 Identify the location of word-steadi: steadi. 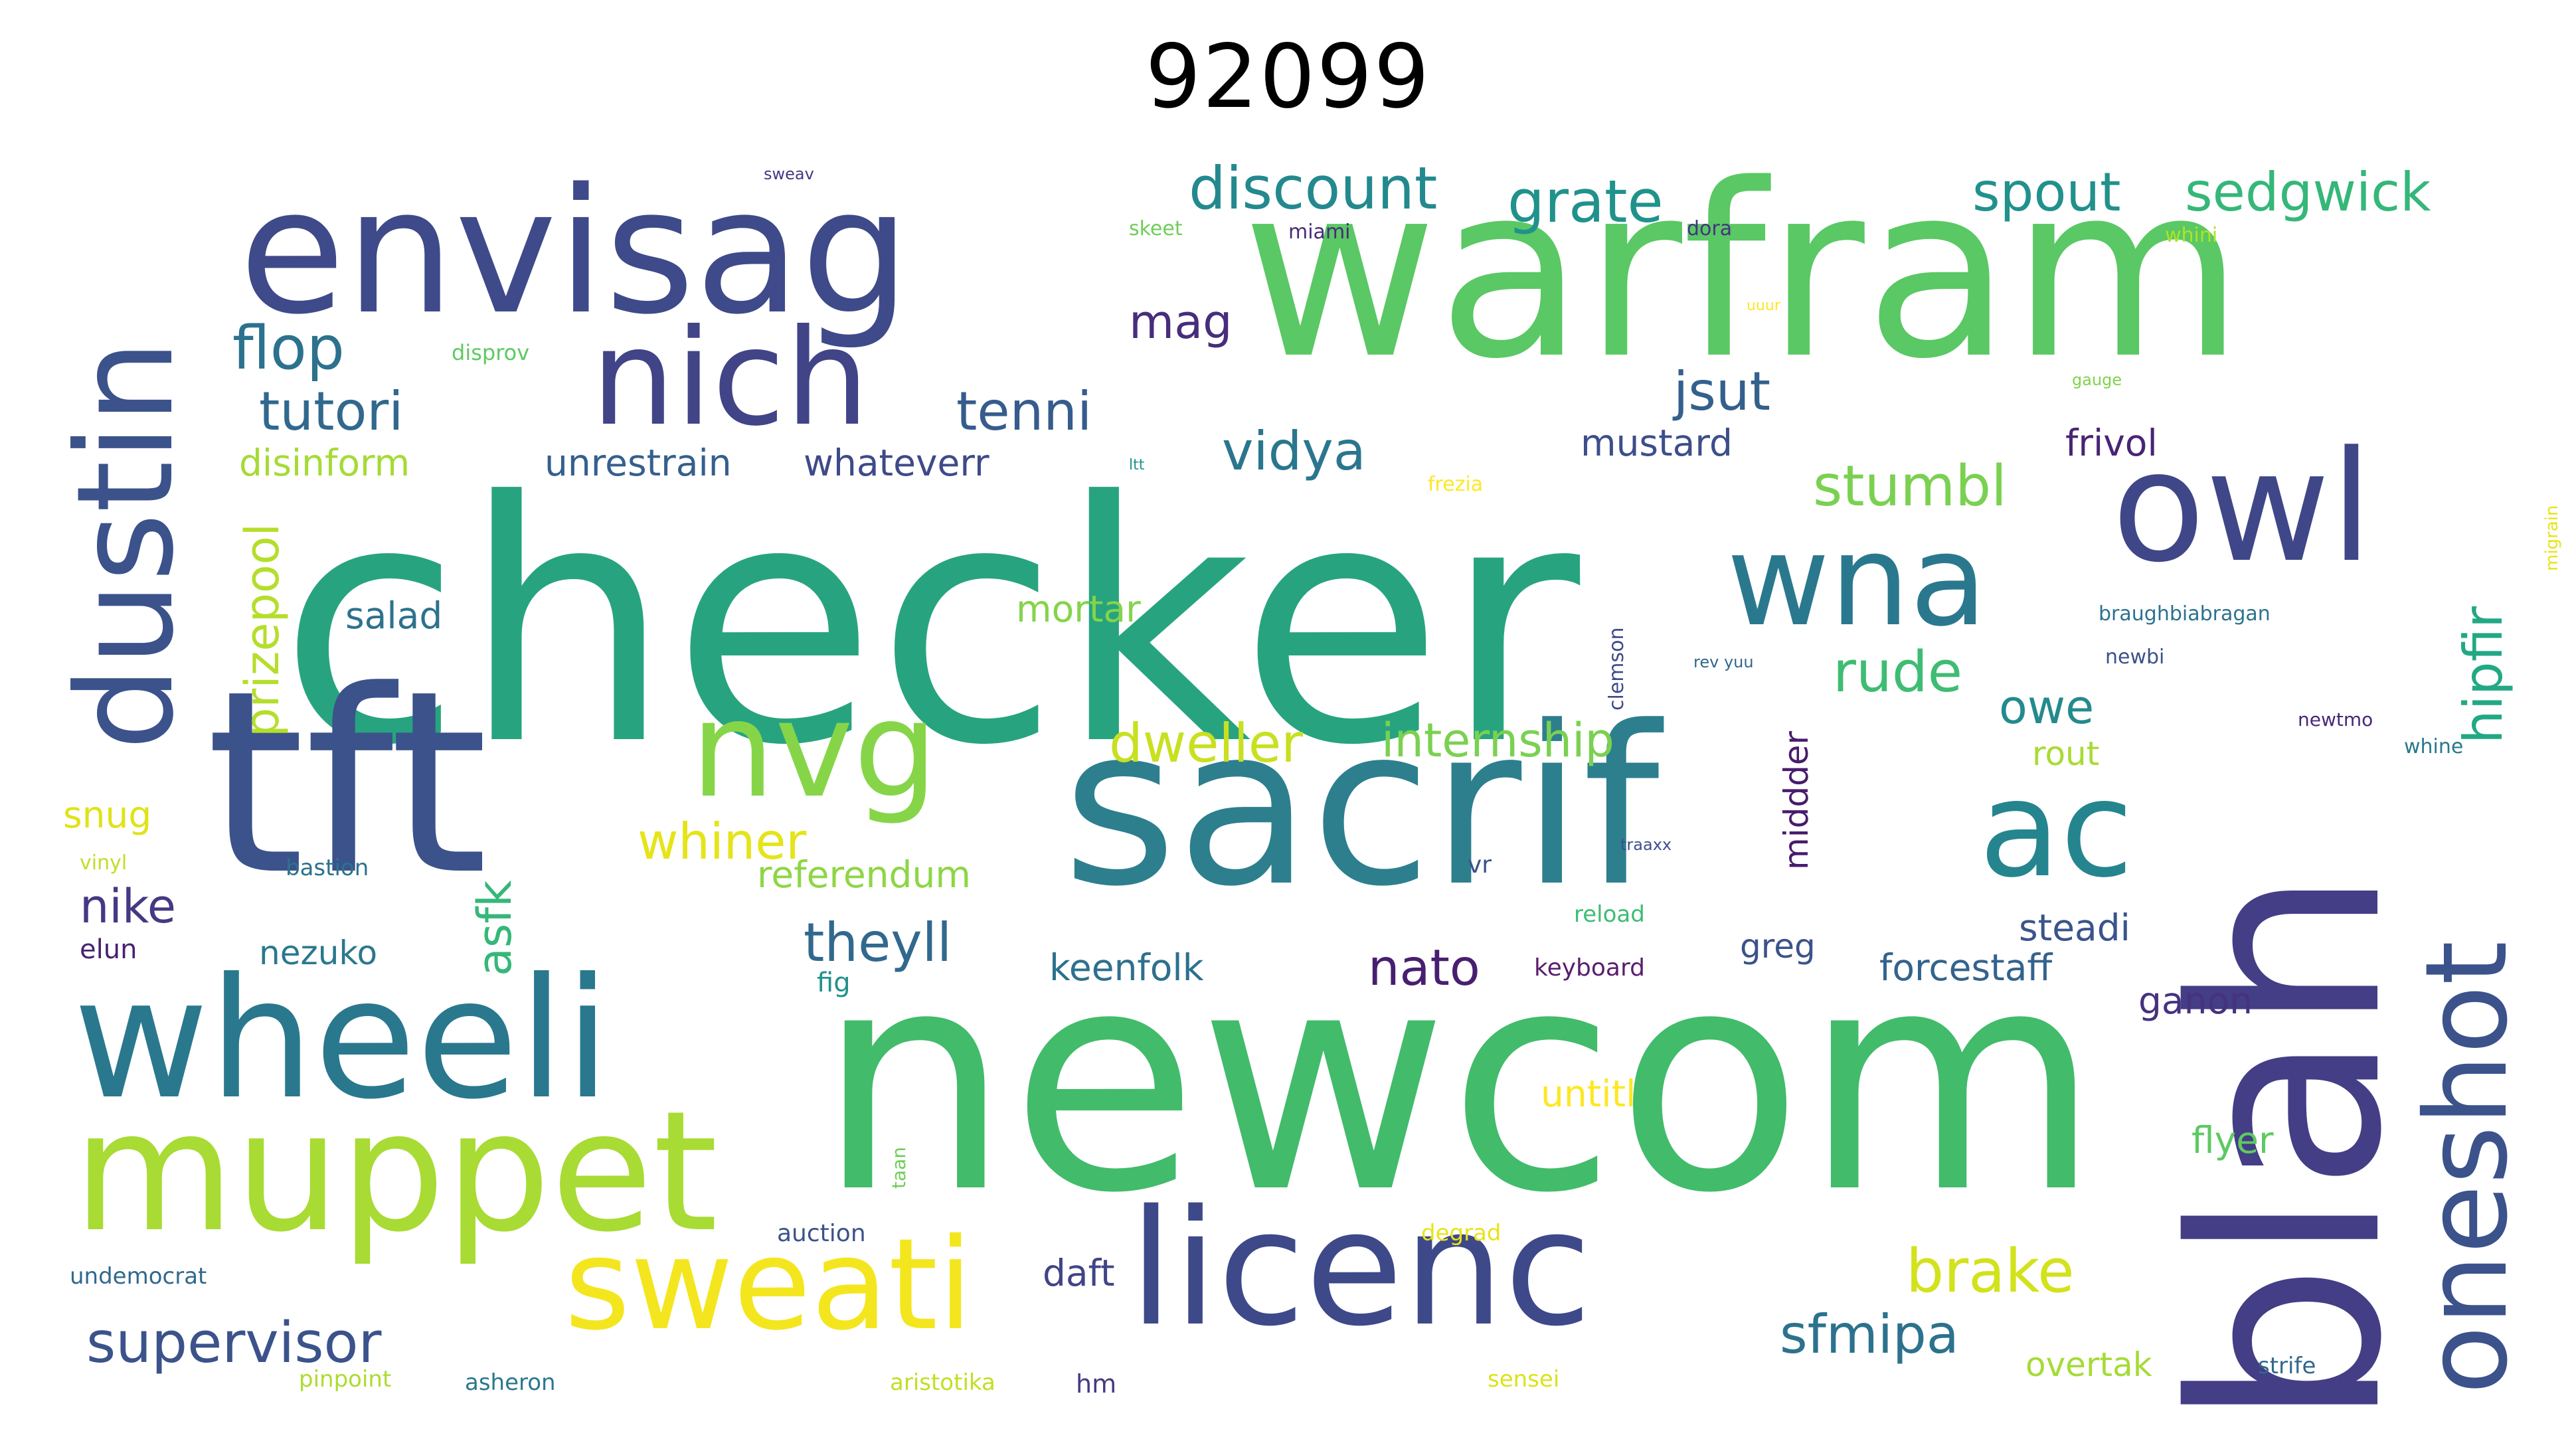
(2074, 927).